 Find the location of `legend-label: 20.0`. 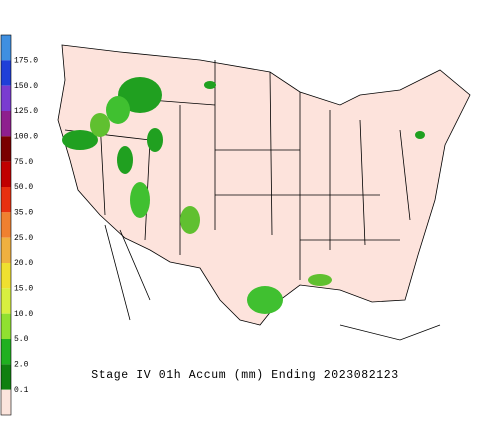

legend-label: 20.0 is located at coordinates (23, 263).